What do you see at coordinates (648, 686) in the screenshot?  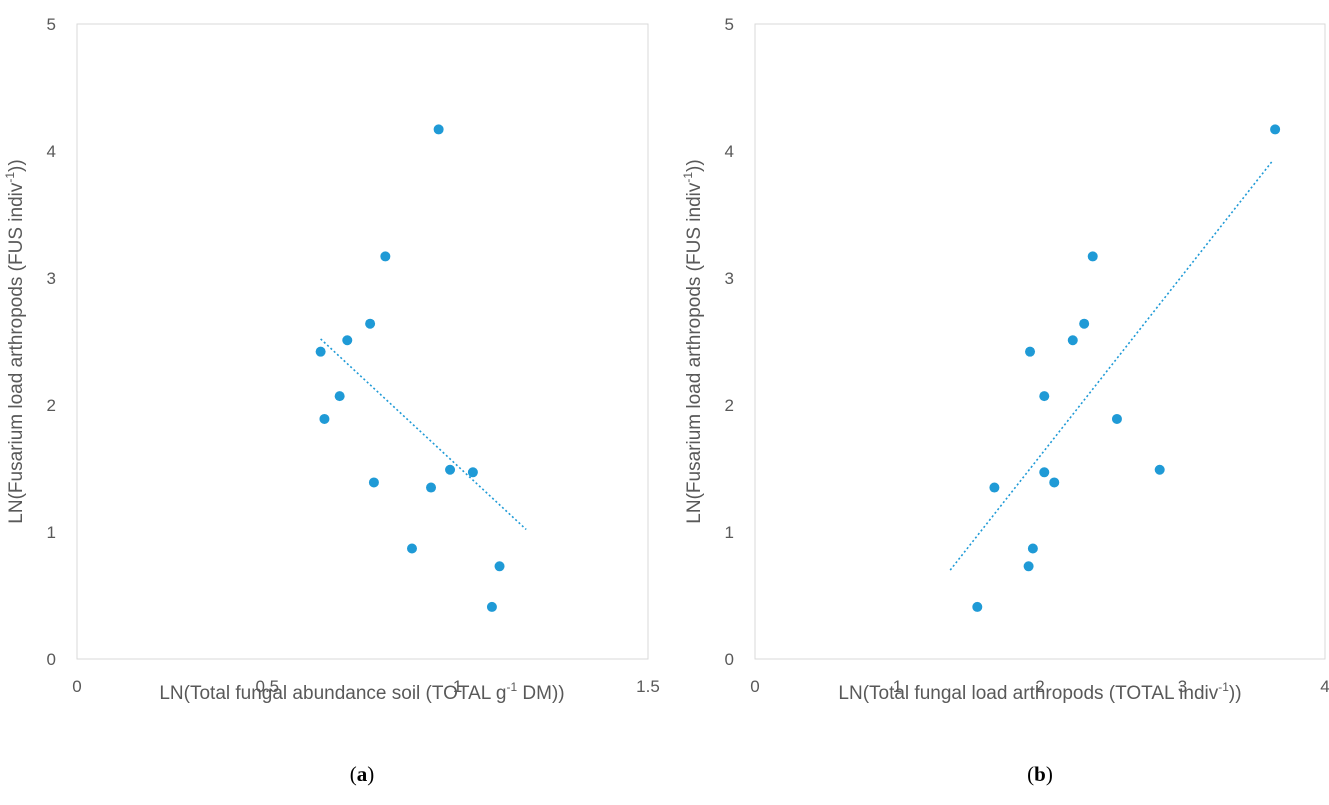 I see `panel-a-x-tick-label: 1.5` at bounding box center [648, 686].